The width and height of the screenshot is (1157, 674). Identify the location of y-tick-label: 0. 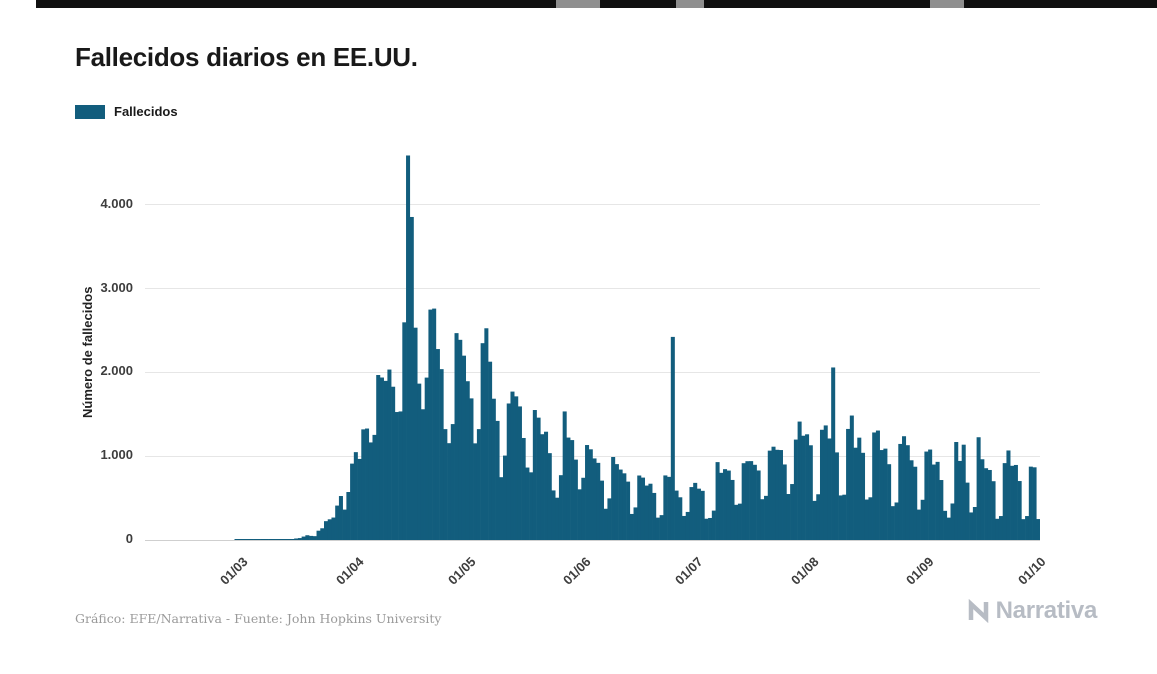
(129, 538).